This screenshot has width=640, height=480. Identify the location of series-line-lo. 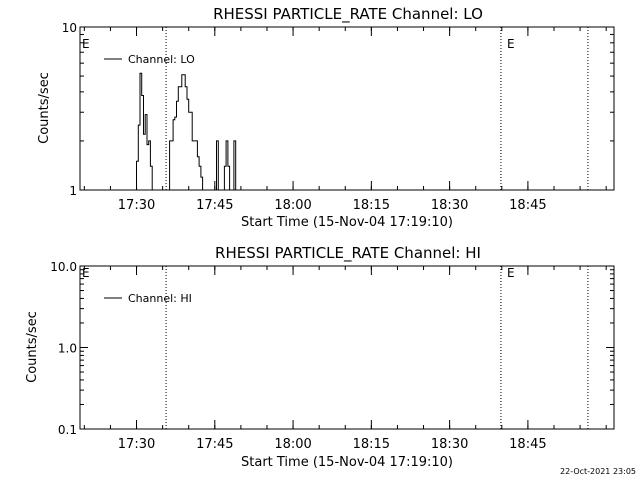
(185, 131).